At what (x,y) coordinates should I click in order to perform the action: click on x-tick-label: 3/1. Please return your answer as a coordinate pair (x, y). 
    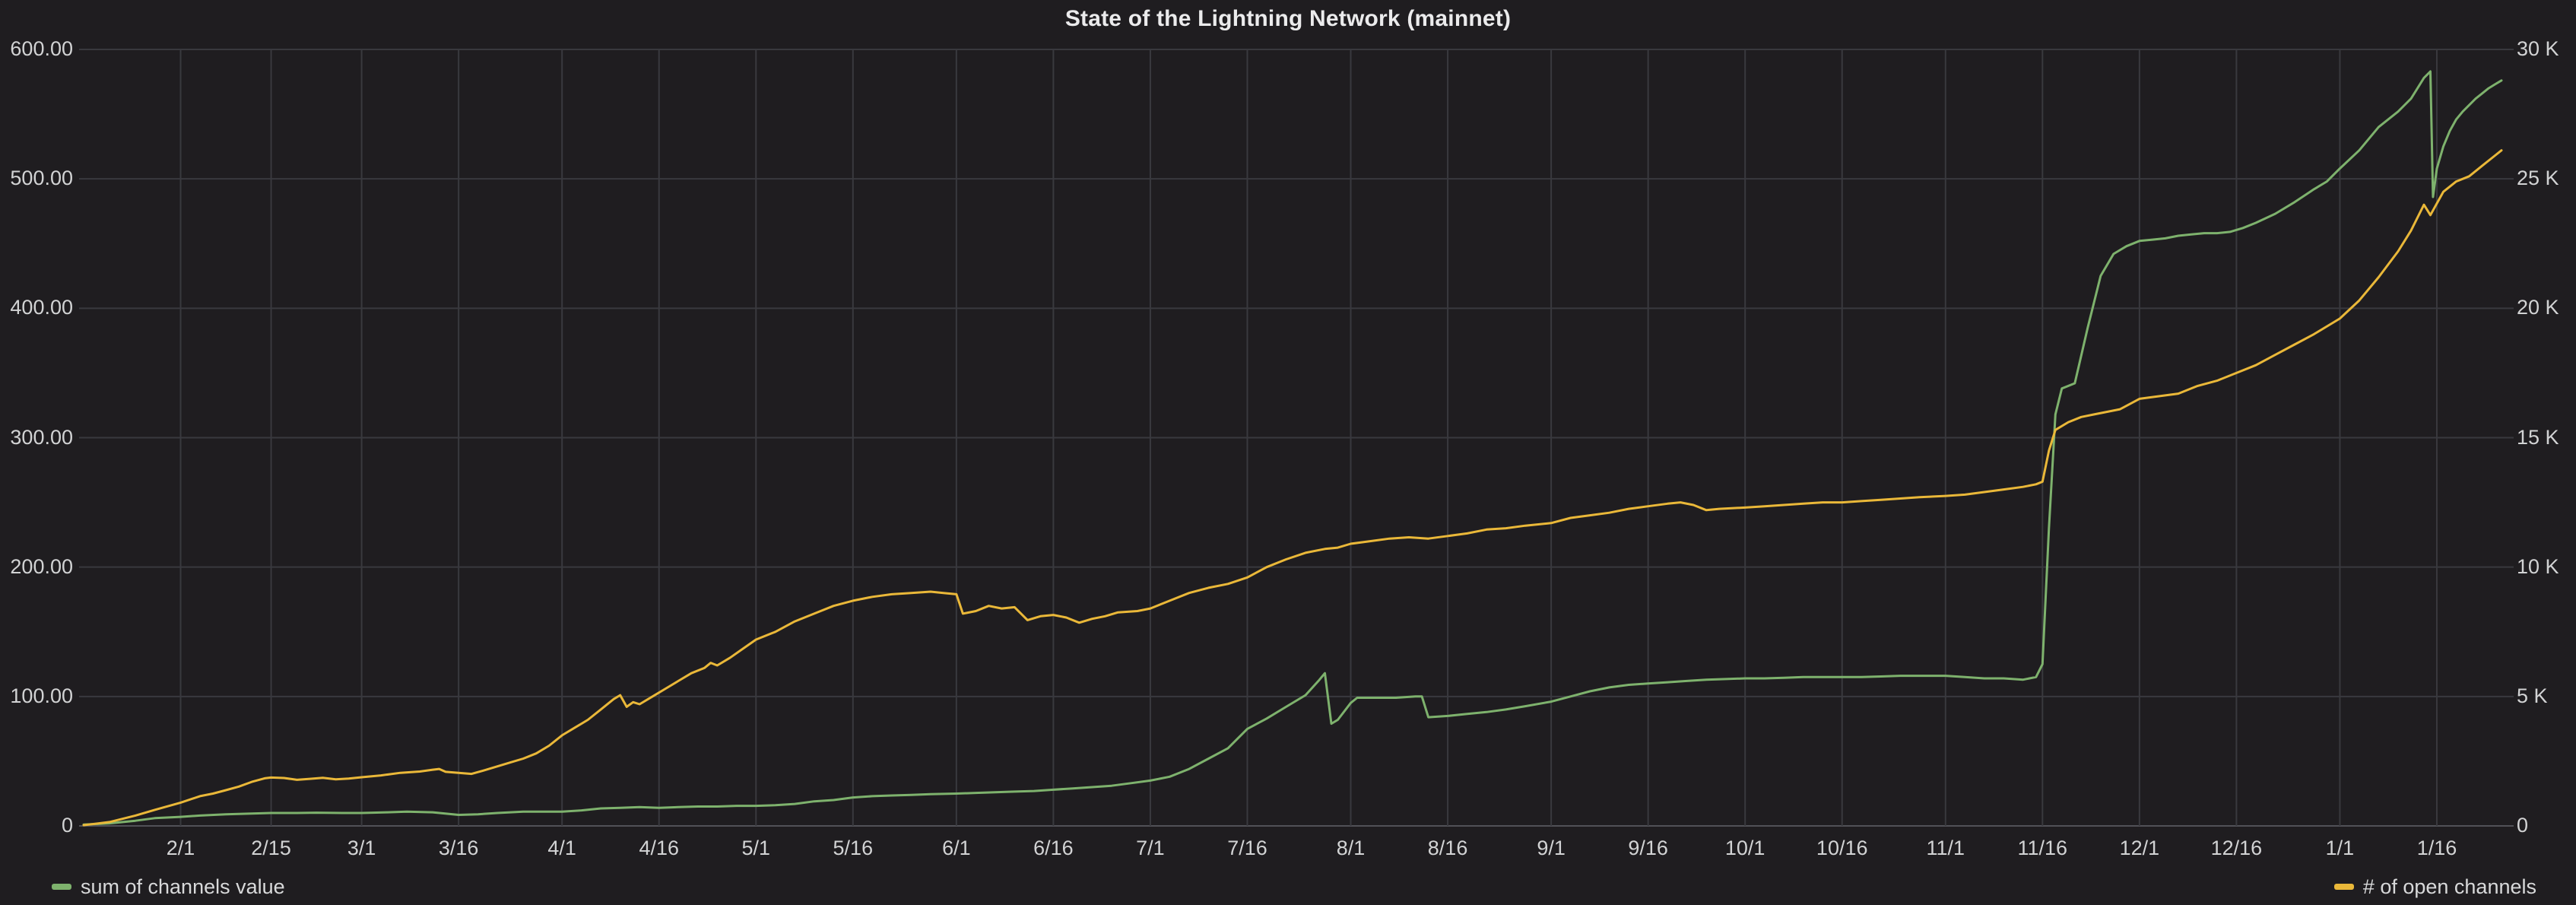
    Looking at the image, I should click on (361, 848).